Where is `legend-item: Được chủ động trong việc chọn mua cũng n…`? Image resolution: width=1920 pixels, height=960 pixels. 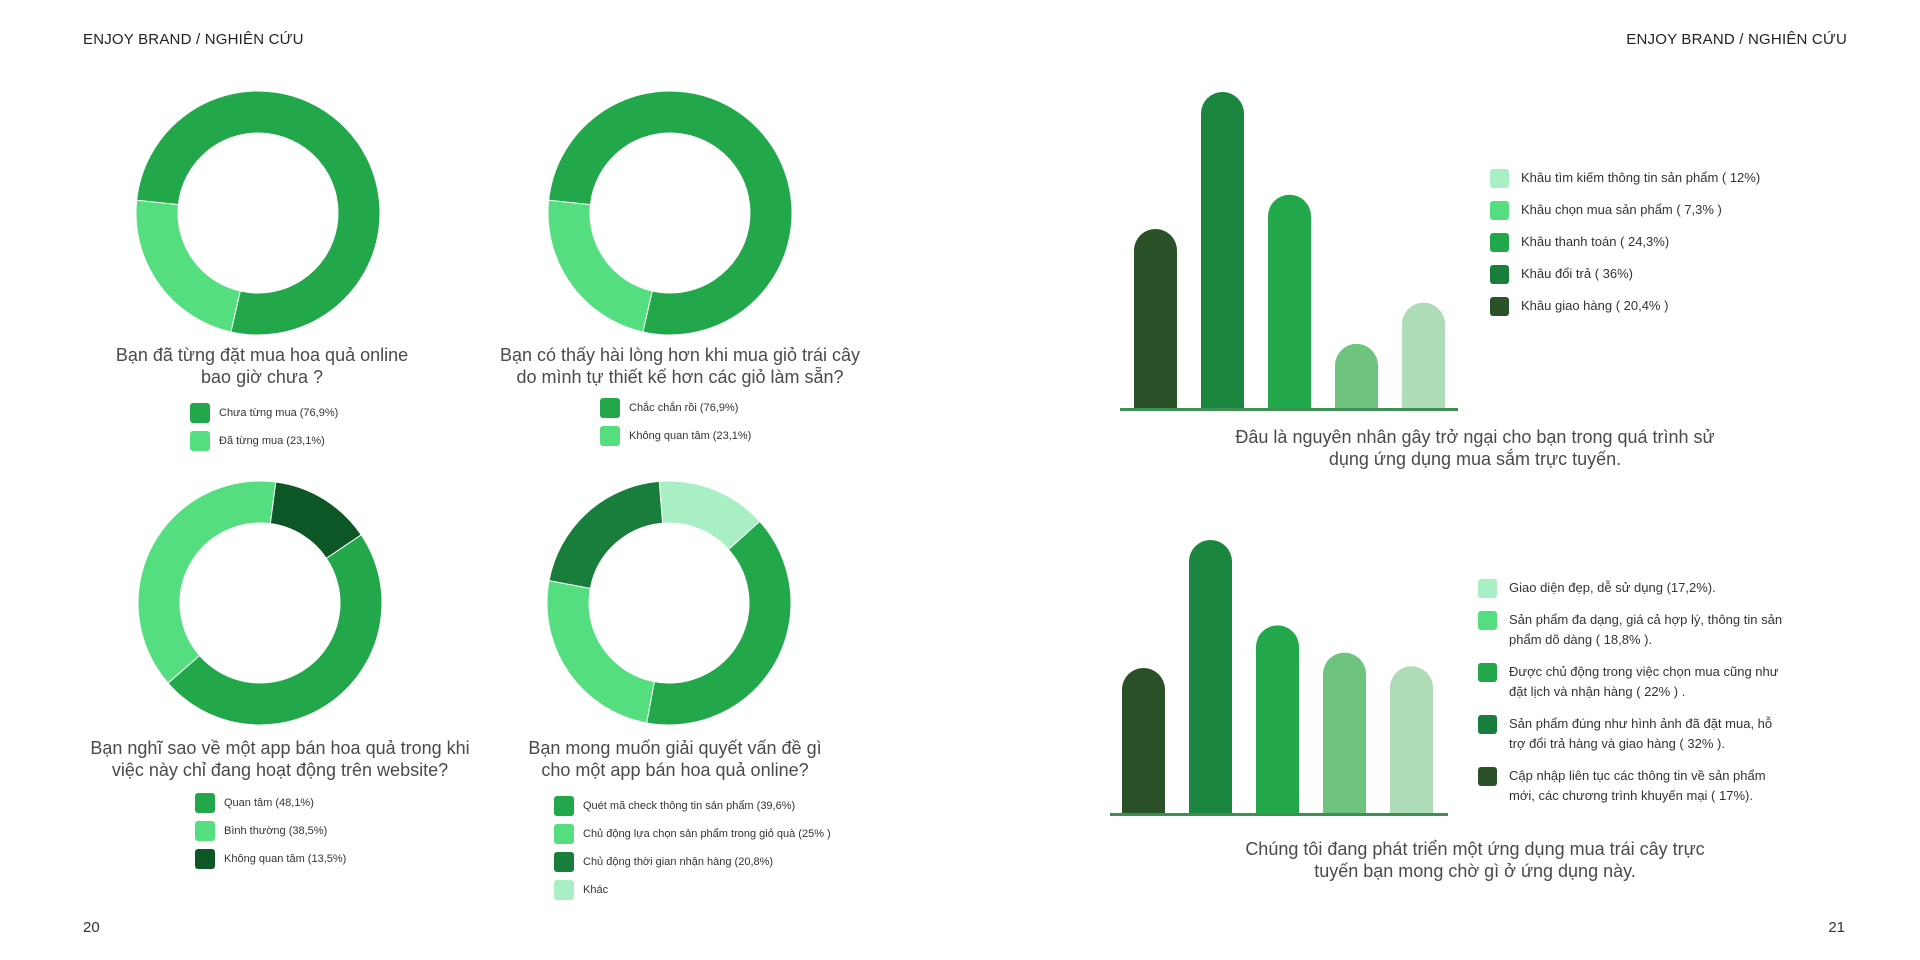
legend-item: Được chủ động trong việc chọn mua cũng n… is located at coordinates (1633, 682).